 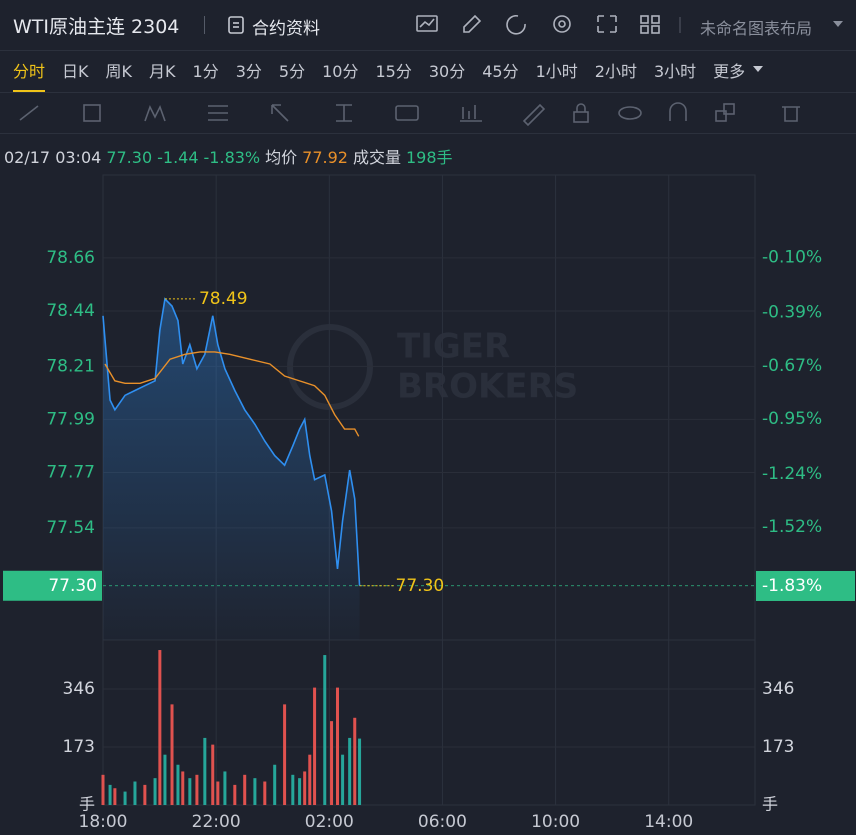 I want to click on price-area, so click(x=231, y=469).